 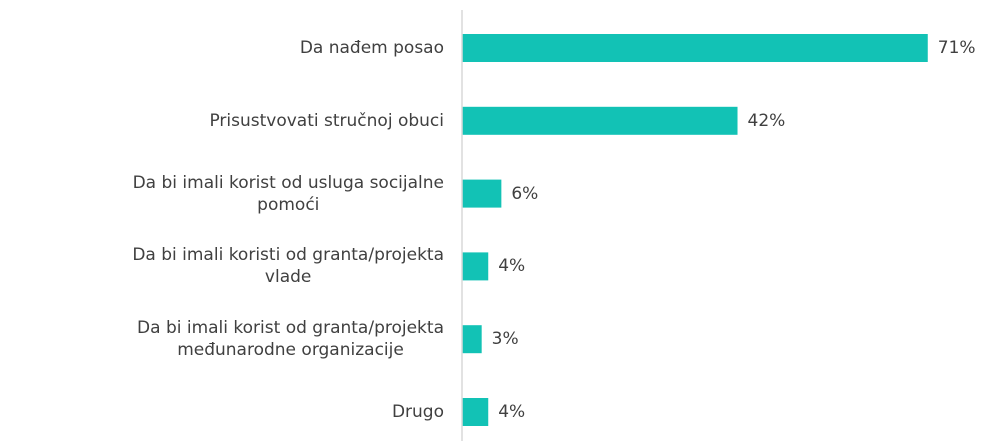 I want to click on category-label: Drugo, so click(x=417, y=412).